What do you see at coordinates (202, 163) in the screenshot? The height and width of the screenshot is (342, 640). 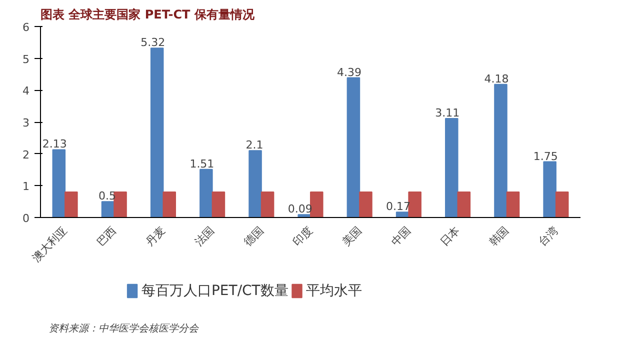 I see `data-label: 1.51` at bounding box center [202, 163].